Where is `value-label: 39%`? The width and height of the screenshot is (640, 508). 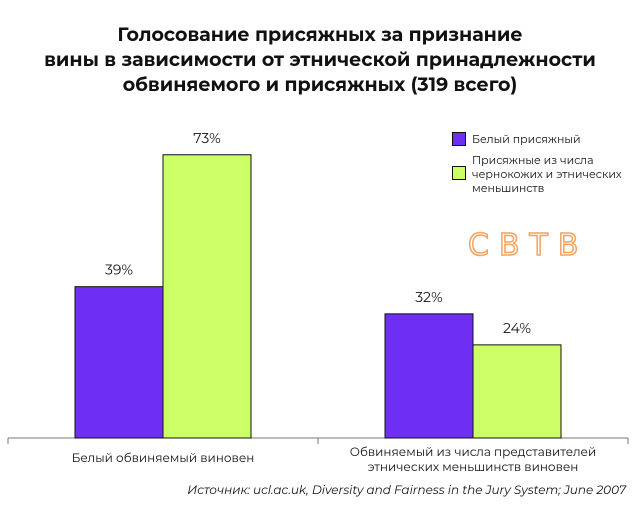 value-label: 39% is located at coordinates (119, 270).